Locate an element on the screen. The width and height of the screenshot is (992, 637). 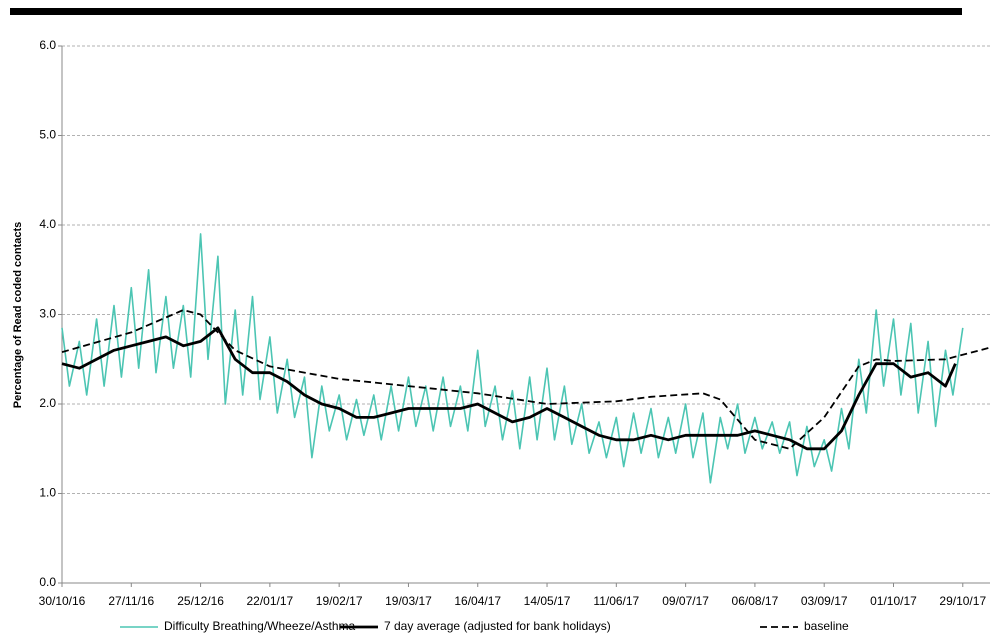
x-tick-label: 14/05/17 is located at coordinates (547, 601).